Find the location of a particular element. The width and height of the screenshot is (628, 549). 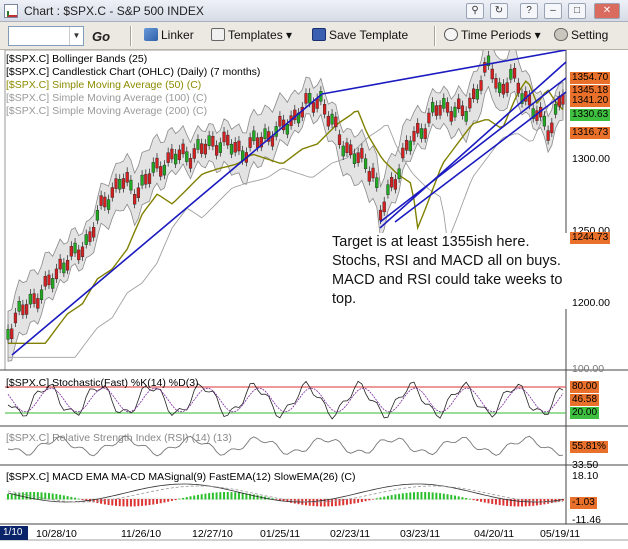

time-periods-button: Time Periods ▾ is located at coordinates (492, 35).